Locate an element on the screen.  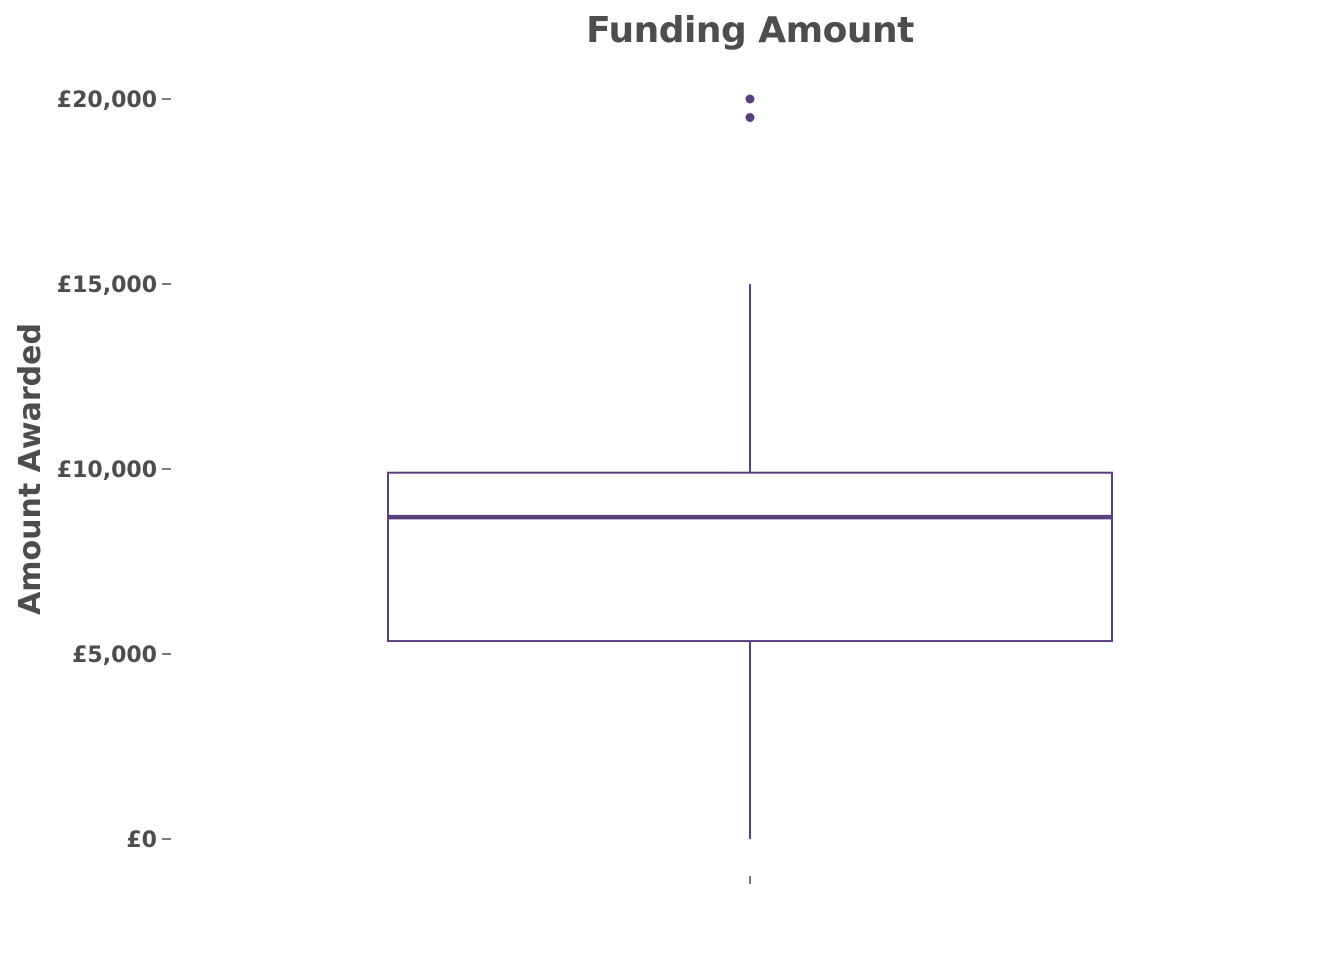
iqr-box is located at coordinates (750, 557).